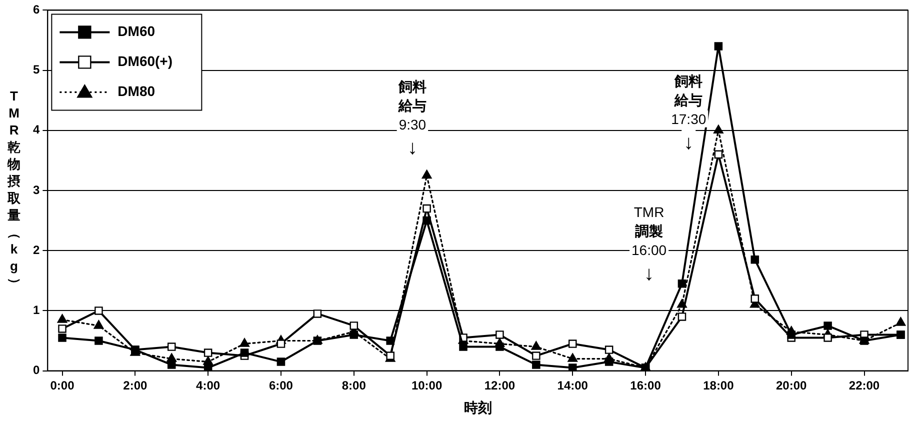 The height and width of the screenshot is (425, 916). I want to click on x-tick-label: 2:00, so click(135, 385).